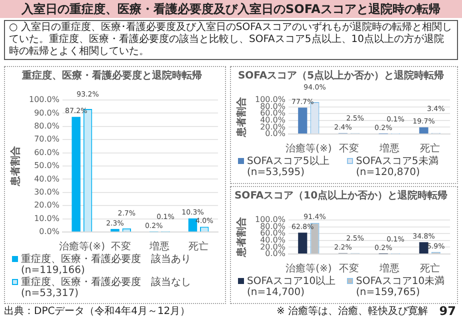 Image resolution: width=462 pixels, height=320 pixels. Describe the element at coordinates (352, 312) in the screenshot. I see `text: ※ 治癒等は、治癒、軽快及び寛解` at that location.